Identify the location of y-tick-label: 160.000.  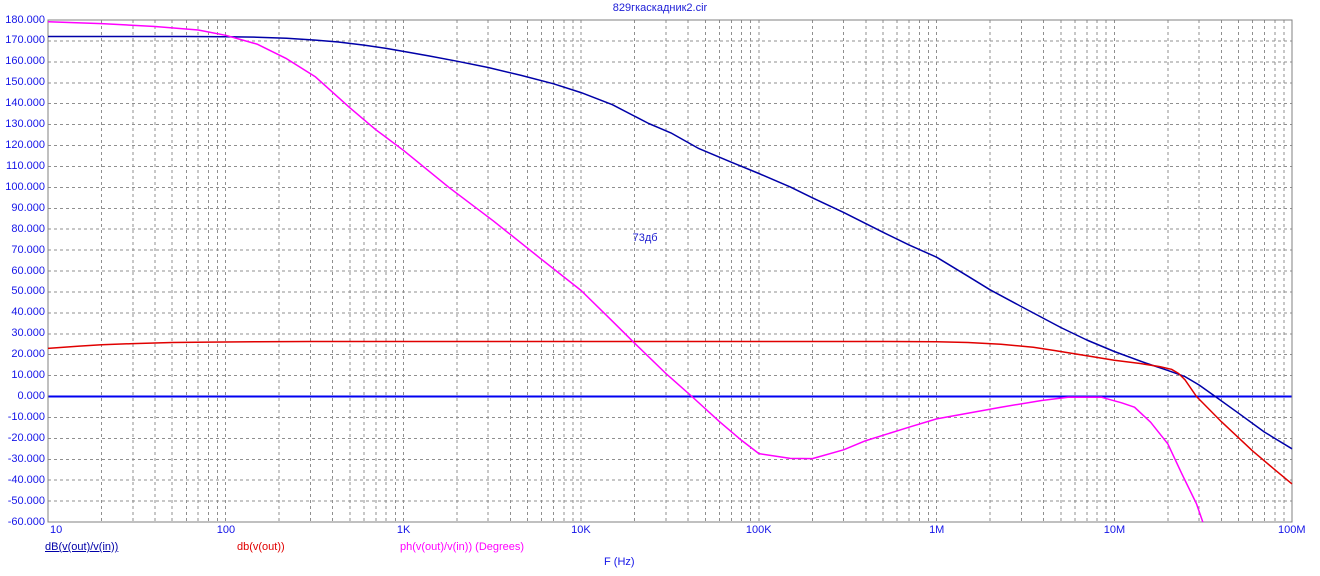
(25, 61).